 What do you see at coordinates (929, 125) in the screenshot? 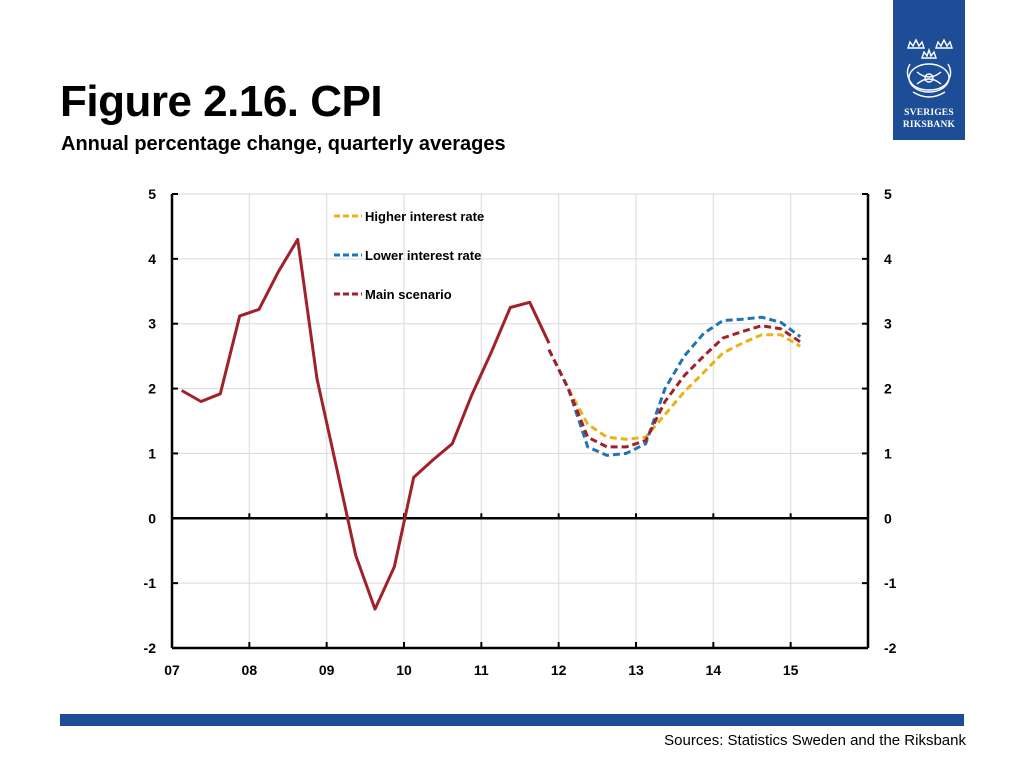
I see `logo-line-riksbank: RIKSBANK` at bounding box center [929, 125].